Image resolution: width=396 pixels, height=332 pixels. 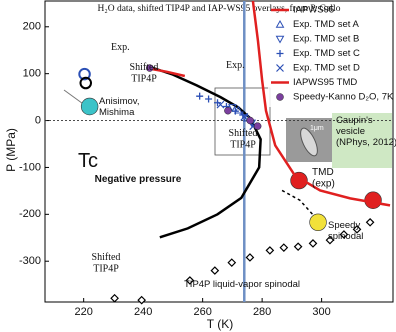 What do you see at coordinates (309, 142) in the screenshot?
I see `vesicle` at bounding box center [309, 142].